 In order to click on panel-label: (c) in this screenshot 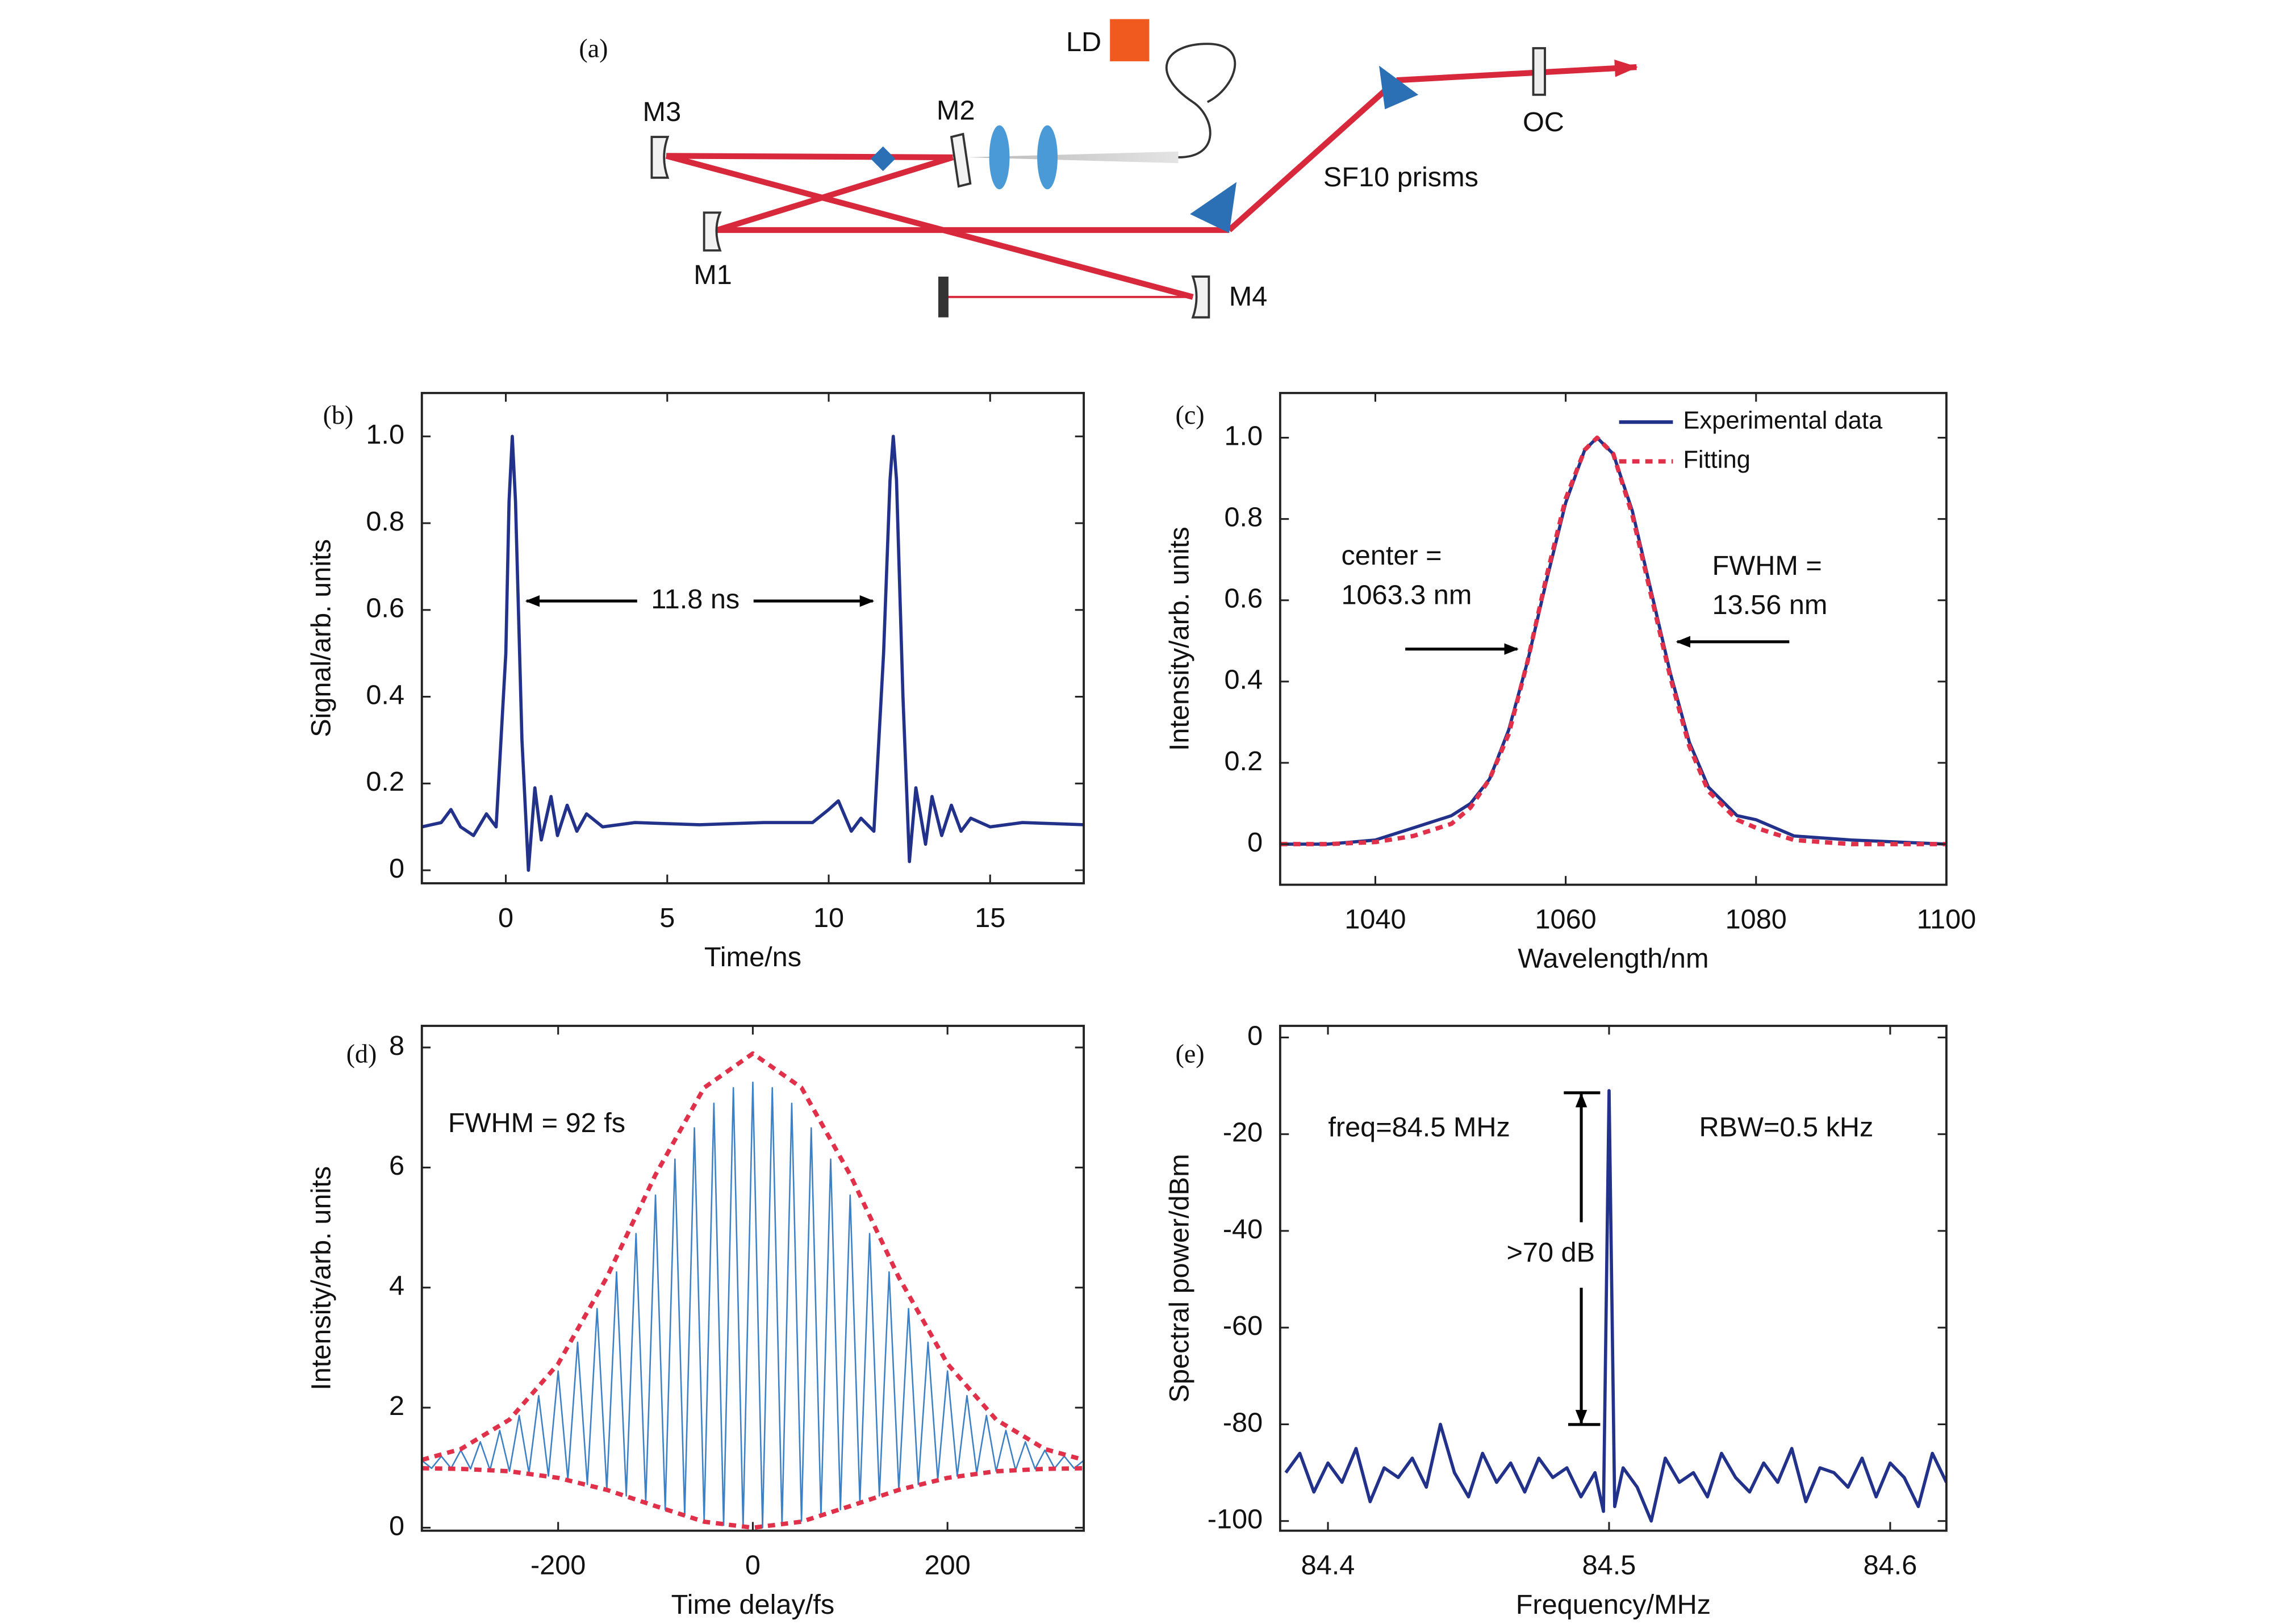, I will do `click(1189, 414)`.